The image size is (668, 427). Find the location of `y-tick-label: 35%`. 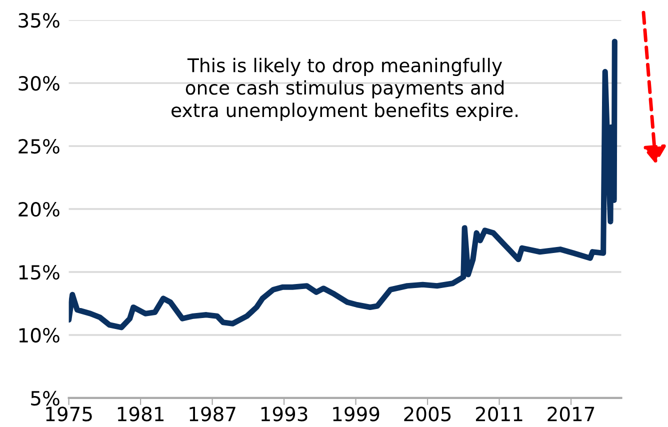

y-tick-label: 35% is located at coordinates (39, 20).